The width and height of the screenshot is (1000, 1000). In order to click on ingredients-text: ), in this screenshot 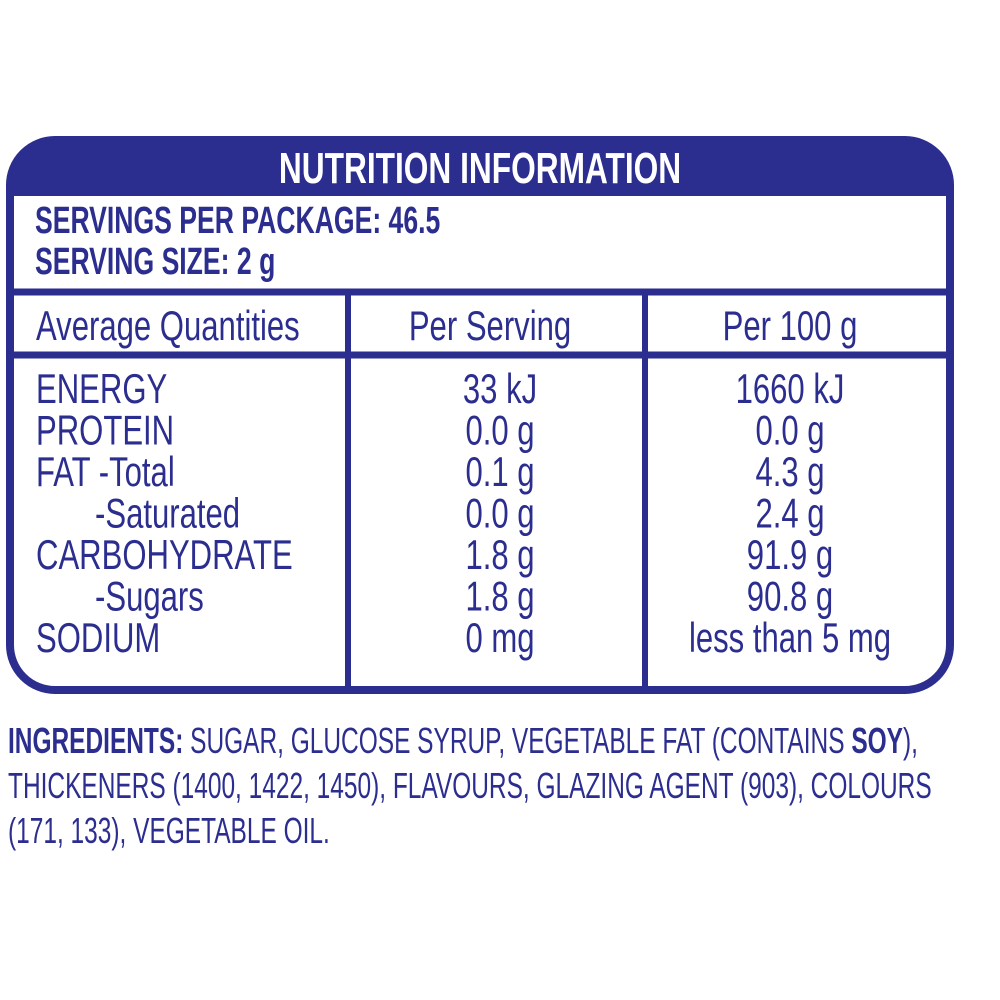, I will do `click(910, 740)`.